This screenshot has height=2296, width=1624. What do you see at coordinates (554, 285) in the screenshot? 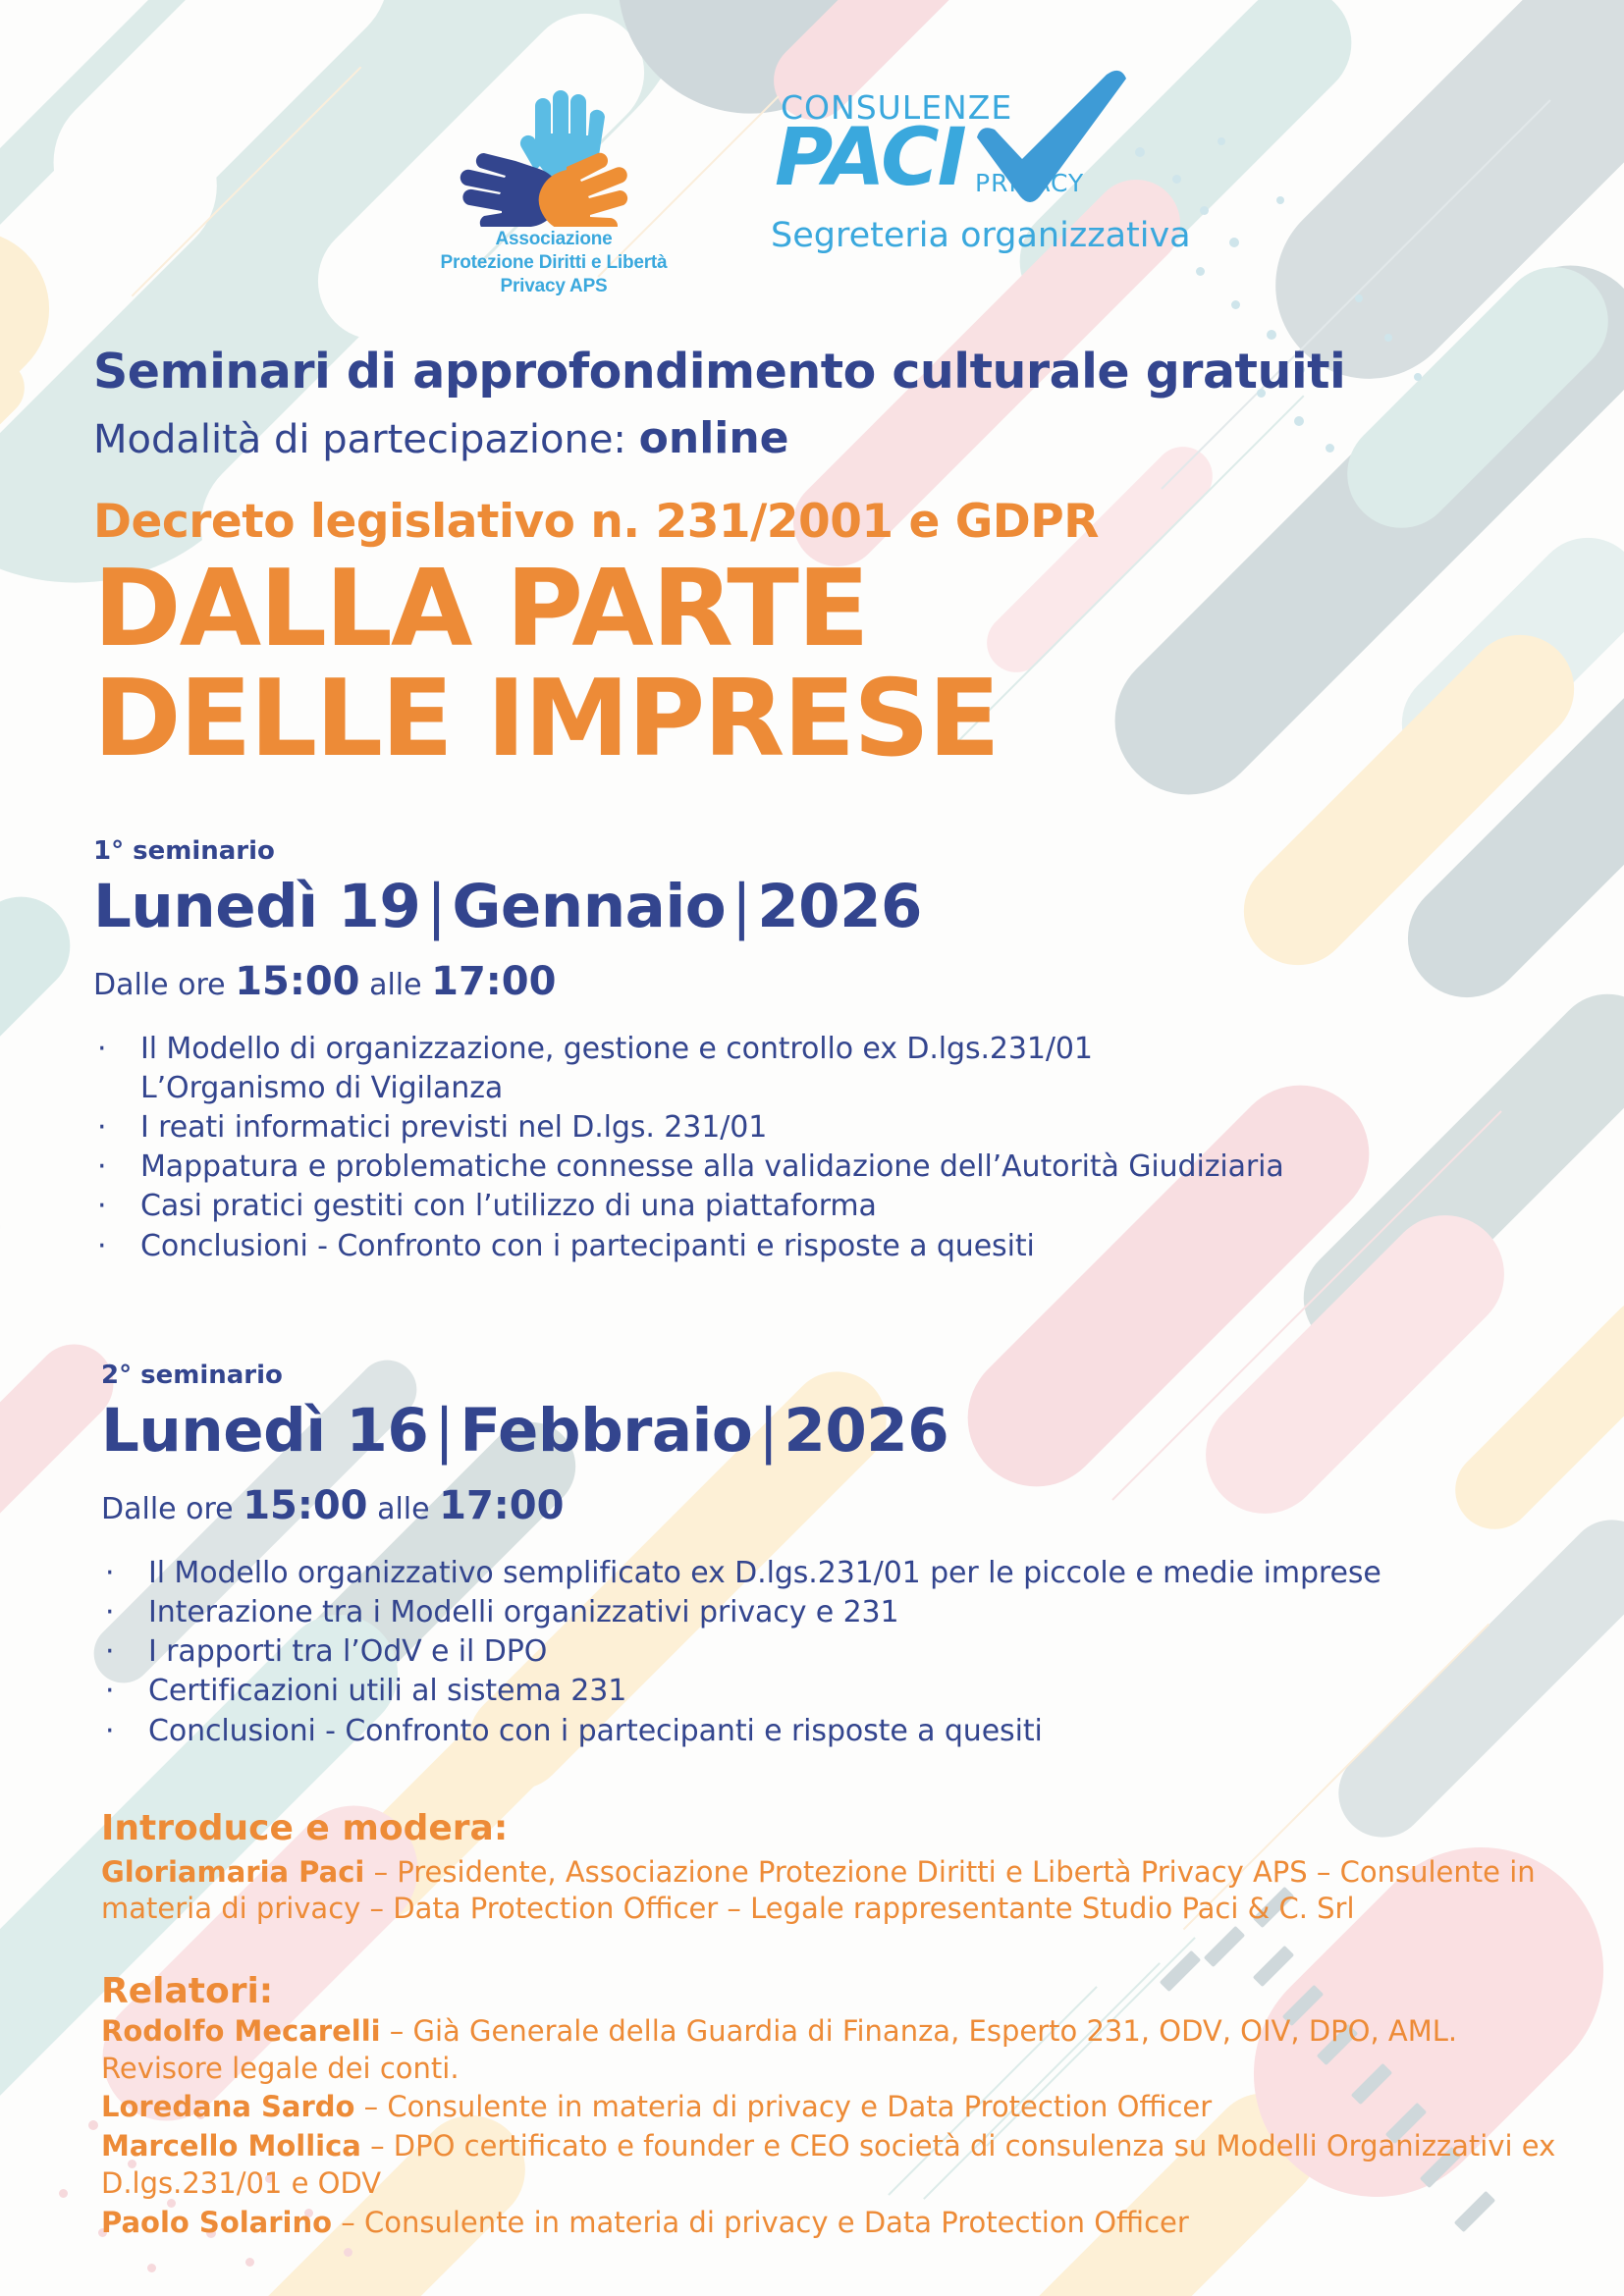
I see `association-name-line3: Privacy APS` at bounding box center [554, 285].